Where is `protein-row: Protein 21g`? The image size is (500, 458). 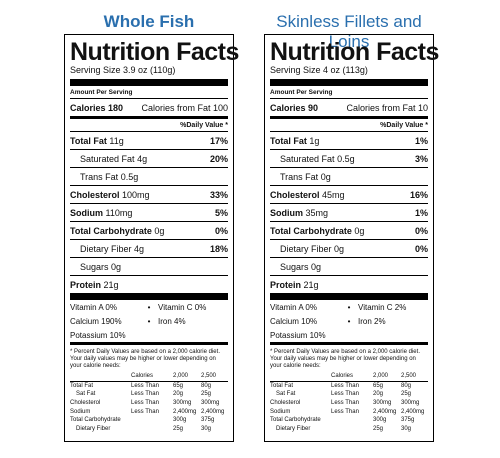
protein-row: Protein 21g is located at coordinates (349, 284).